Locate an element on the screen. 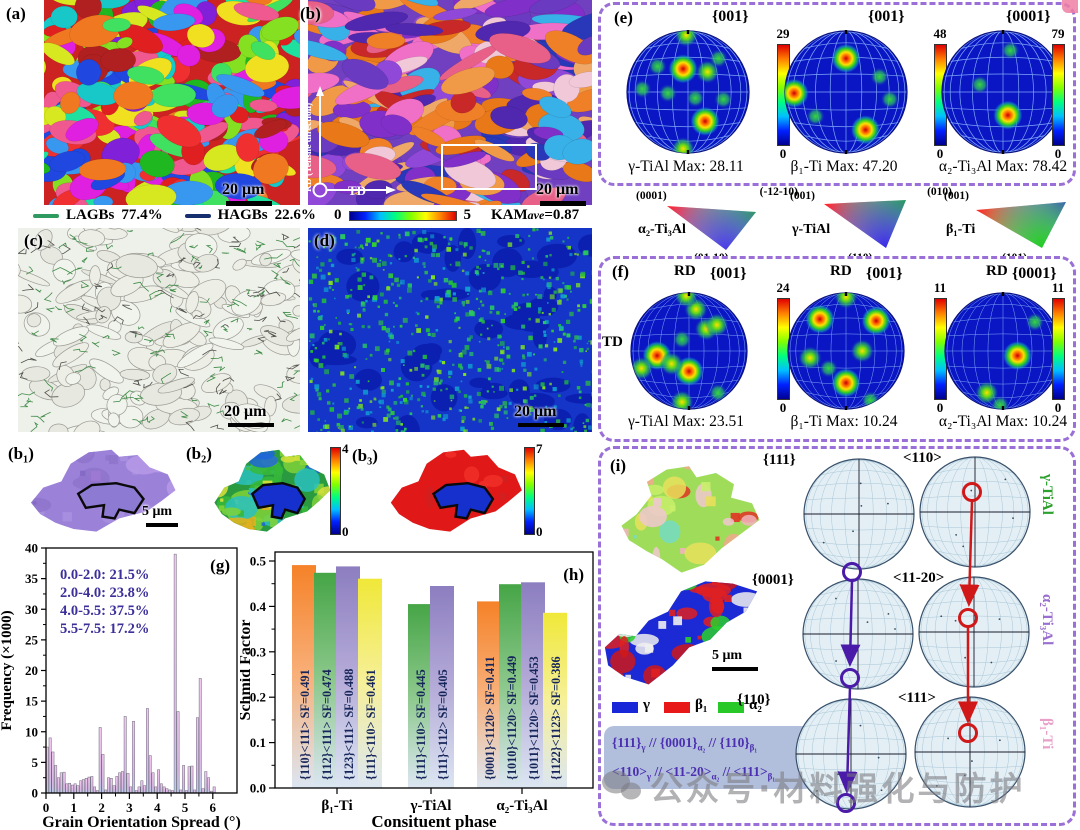  svg-text: {110}<111> SF=0.491 is located at coordinates (305, 724).